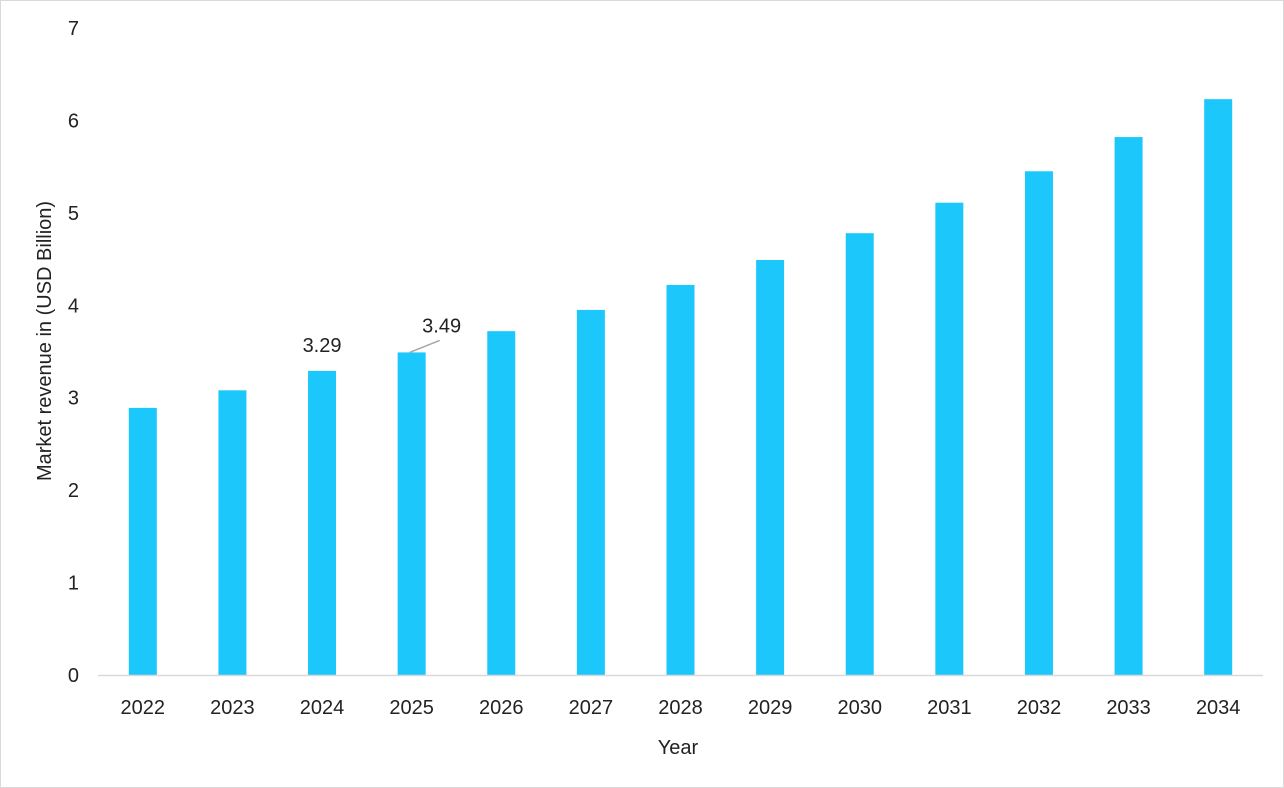 This screenshot has width=1284, height=788. I want to click on x-tick-label: 2025, so click(411, 708).